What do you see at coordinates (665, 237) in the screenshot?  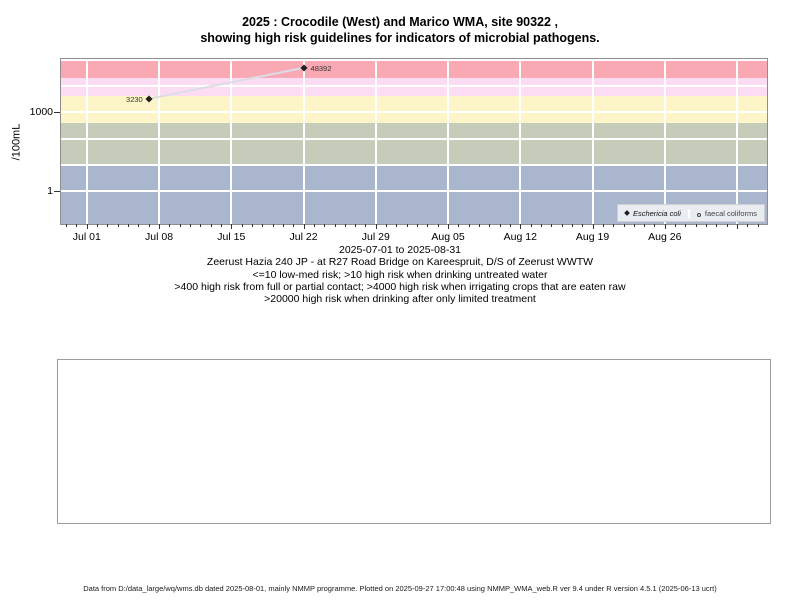 I see `x-tick-label: Aug 26` at bounding box center [665, 237].